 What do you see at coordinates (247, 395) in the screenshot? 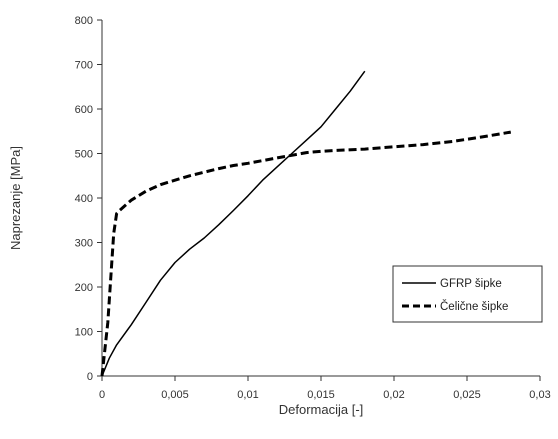
I see `x-tick-label: 0,01` at bounding box center [247, 395].